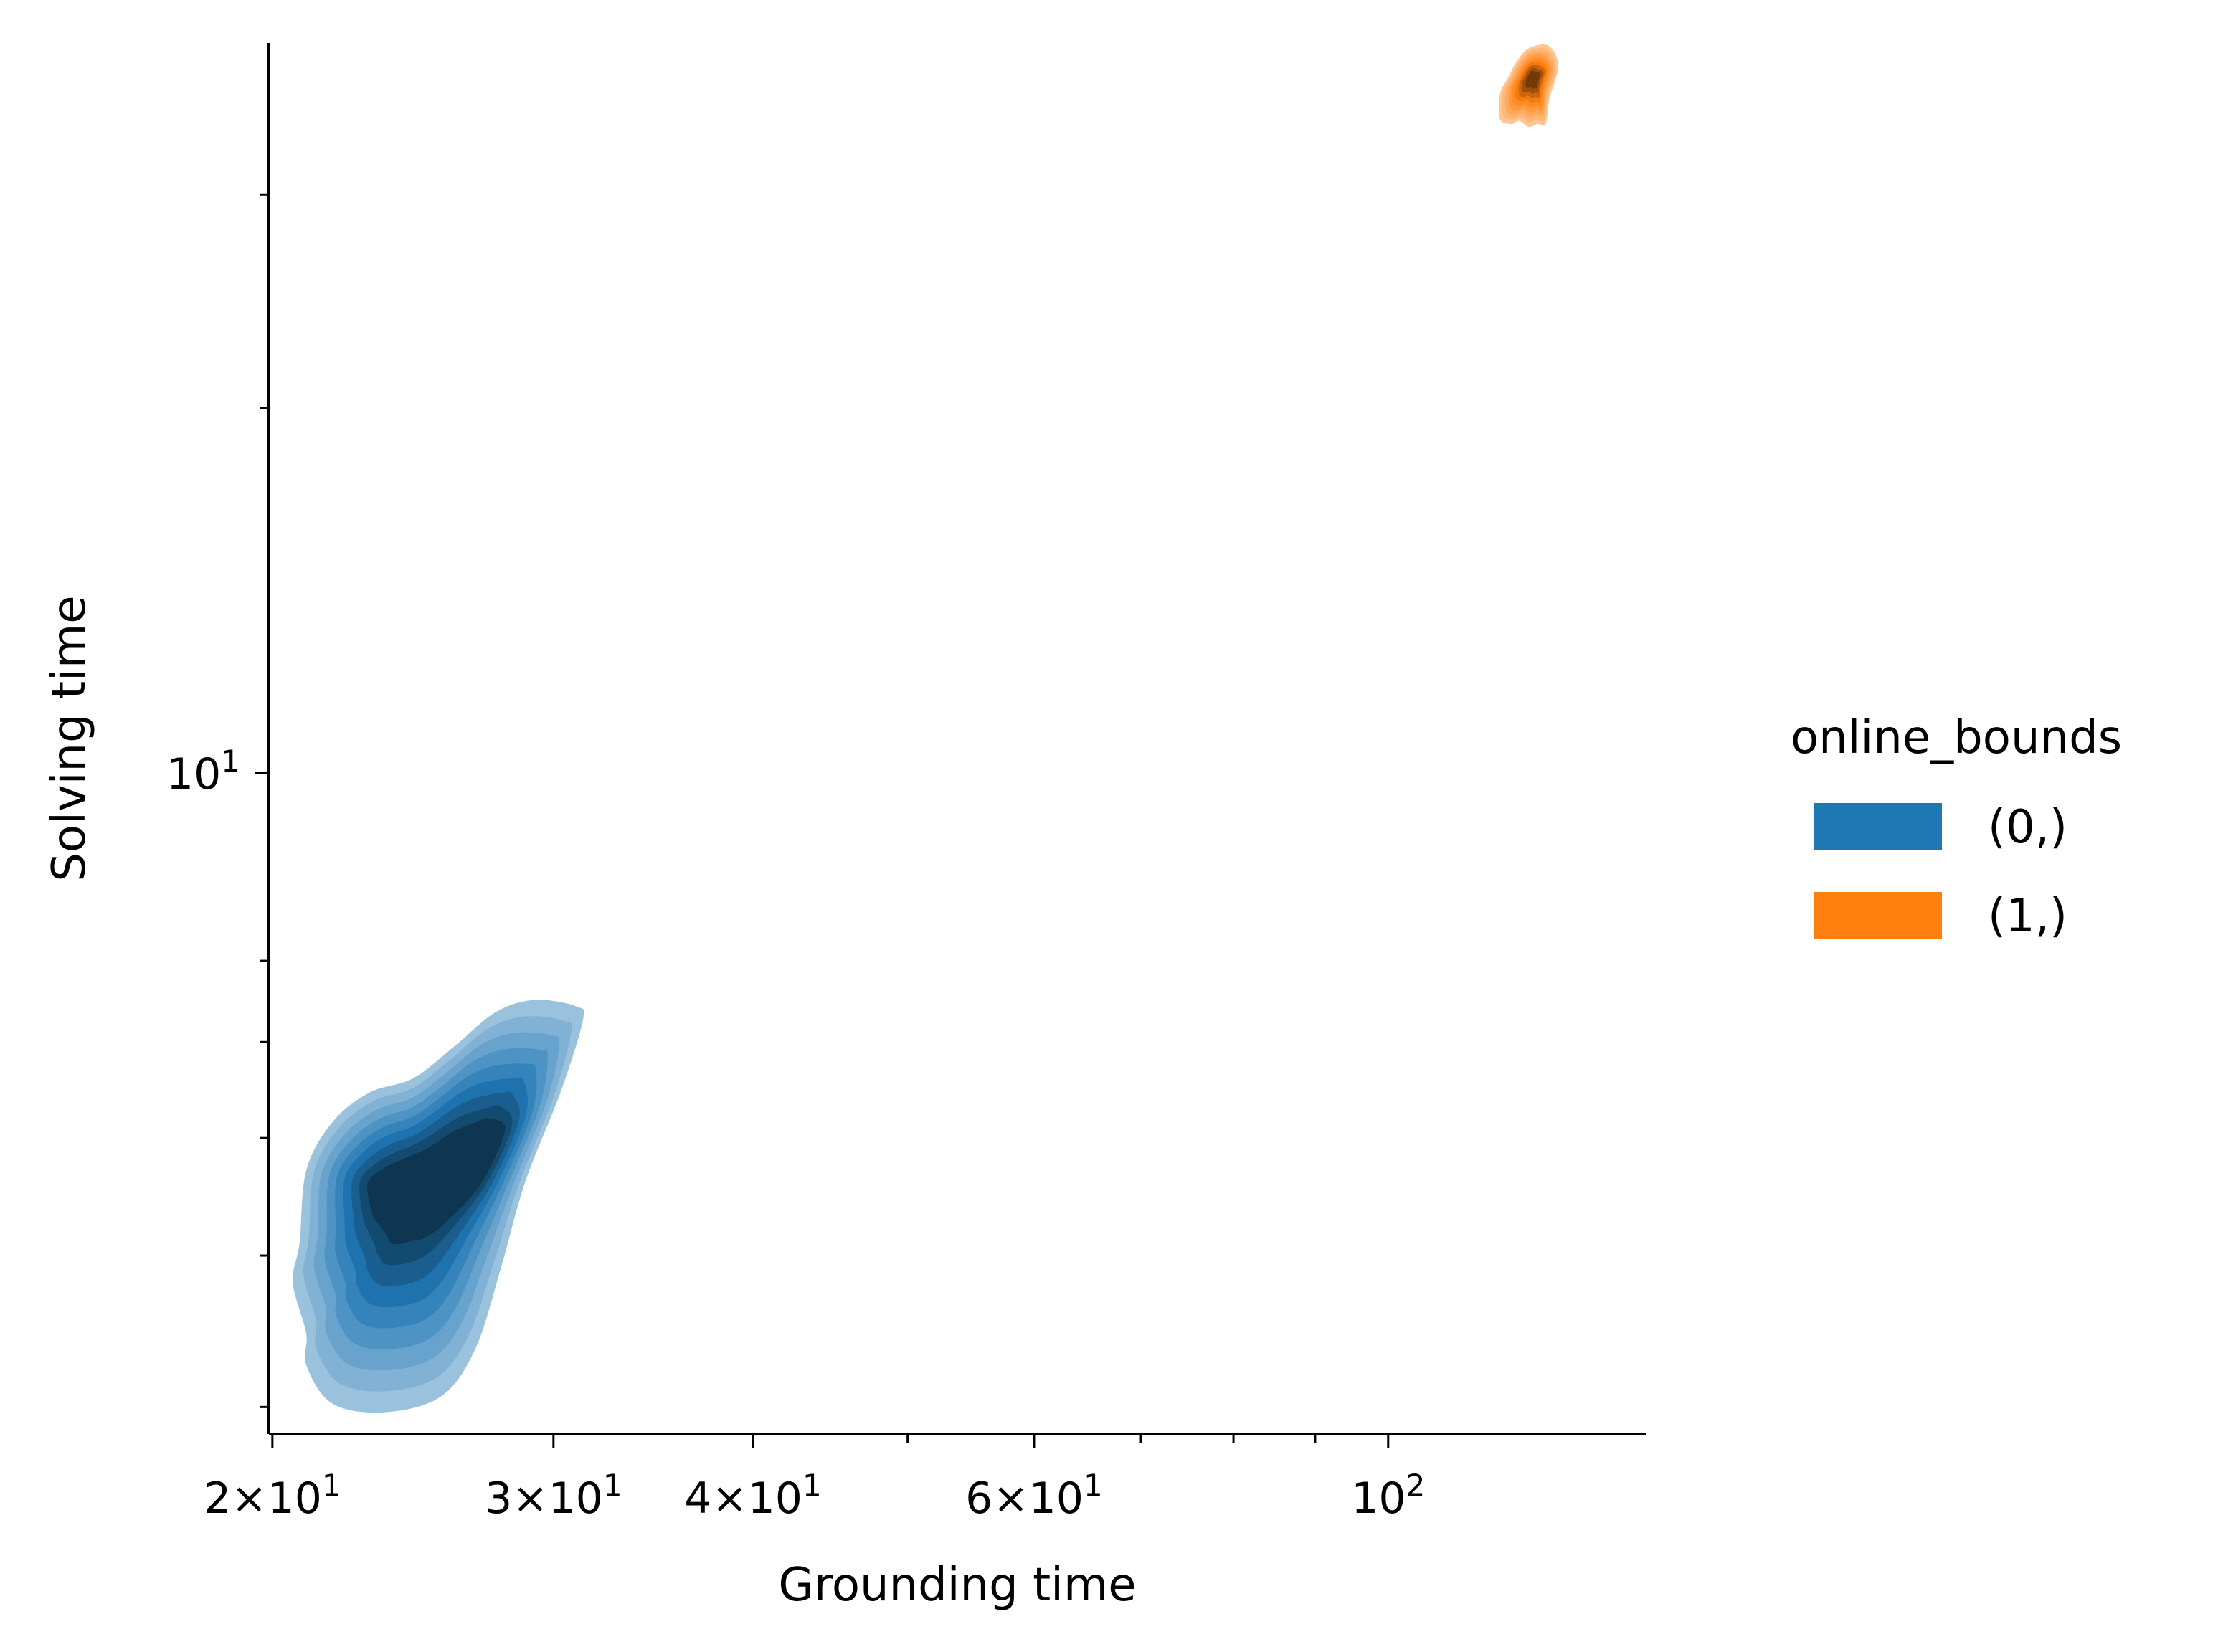  What do you see at coordinates (69, 738) in the screenshot?
I see `y-axis-title: Solving time` at bounding box center [69, 738].